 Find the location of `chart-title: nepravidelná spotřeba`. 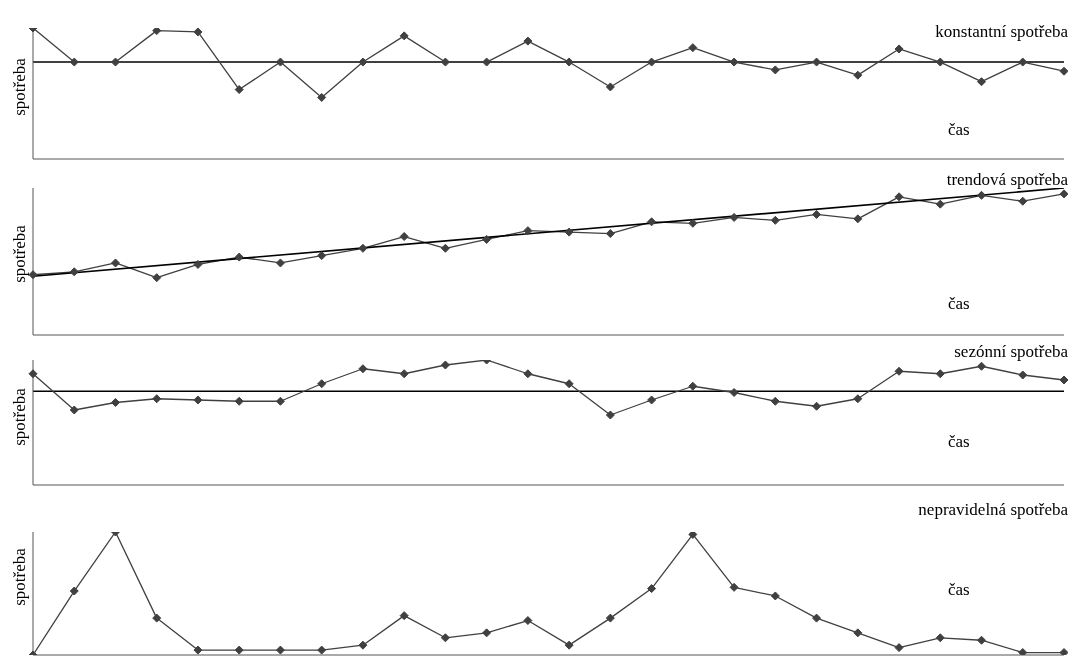

chart-title: nepravidelná spotřeba is located at coordinates (993, 510).